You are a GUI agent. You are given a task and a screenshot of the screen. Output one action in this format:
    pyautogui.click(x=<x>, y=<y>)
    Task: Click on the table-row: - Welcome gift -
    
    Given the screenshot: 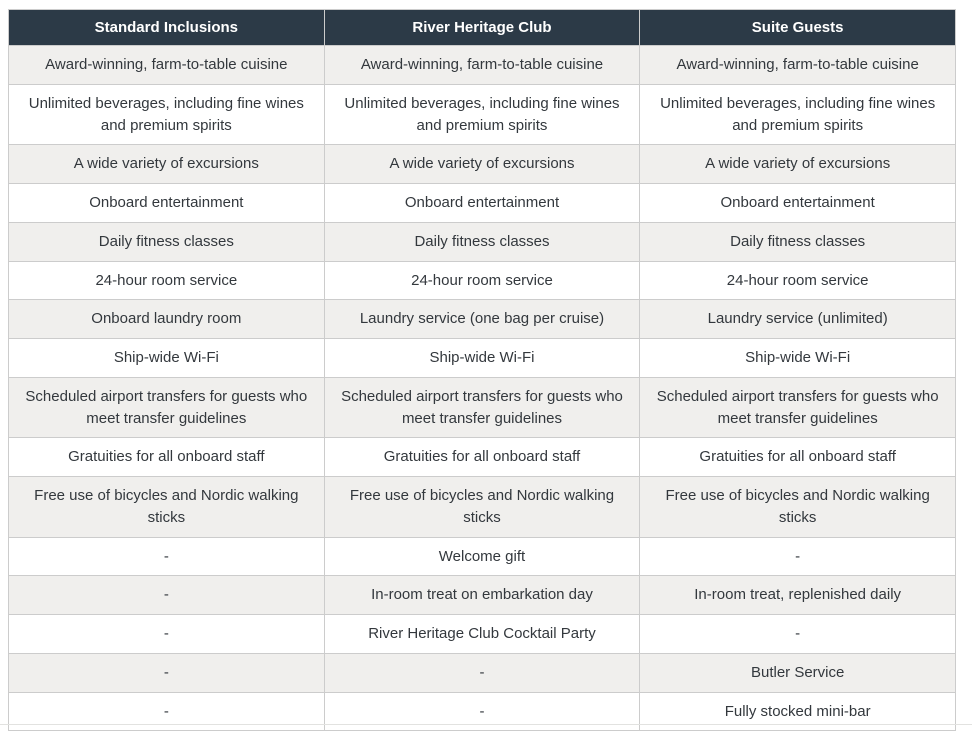 What is the action you would take?
    pyautogui.click(x=482, y=556)
    